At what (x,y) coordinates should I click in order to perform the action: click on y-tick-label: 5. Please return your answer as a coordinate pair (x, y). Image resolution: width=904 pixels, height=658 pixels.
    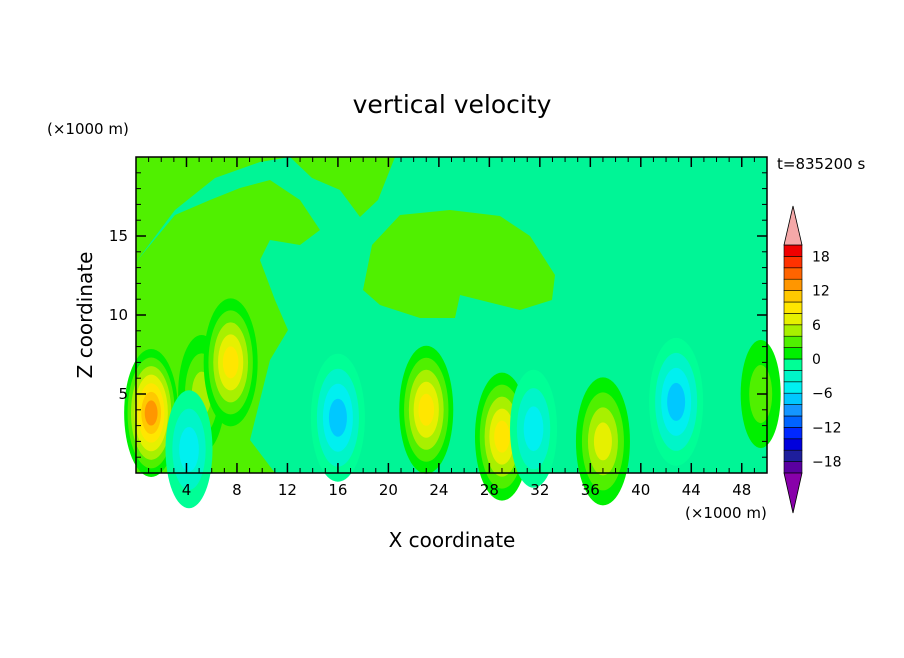
    Looking at the image, I should click on (123, 394).